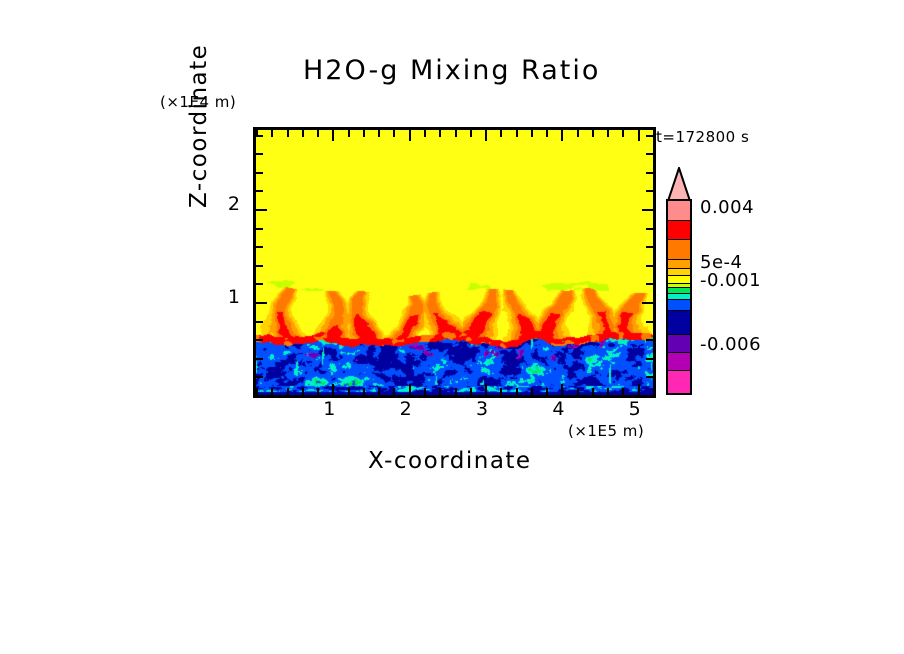 The image size is (904, 654). What do you see at coordinates (198, 102) in the screenshot?
I see `y-axis-unit-label: (×1E4 m)` at bounding box center [198, 102].